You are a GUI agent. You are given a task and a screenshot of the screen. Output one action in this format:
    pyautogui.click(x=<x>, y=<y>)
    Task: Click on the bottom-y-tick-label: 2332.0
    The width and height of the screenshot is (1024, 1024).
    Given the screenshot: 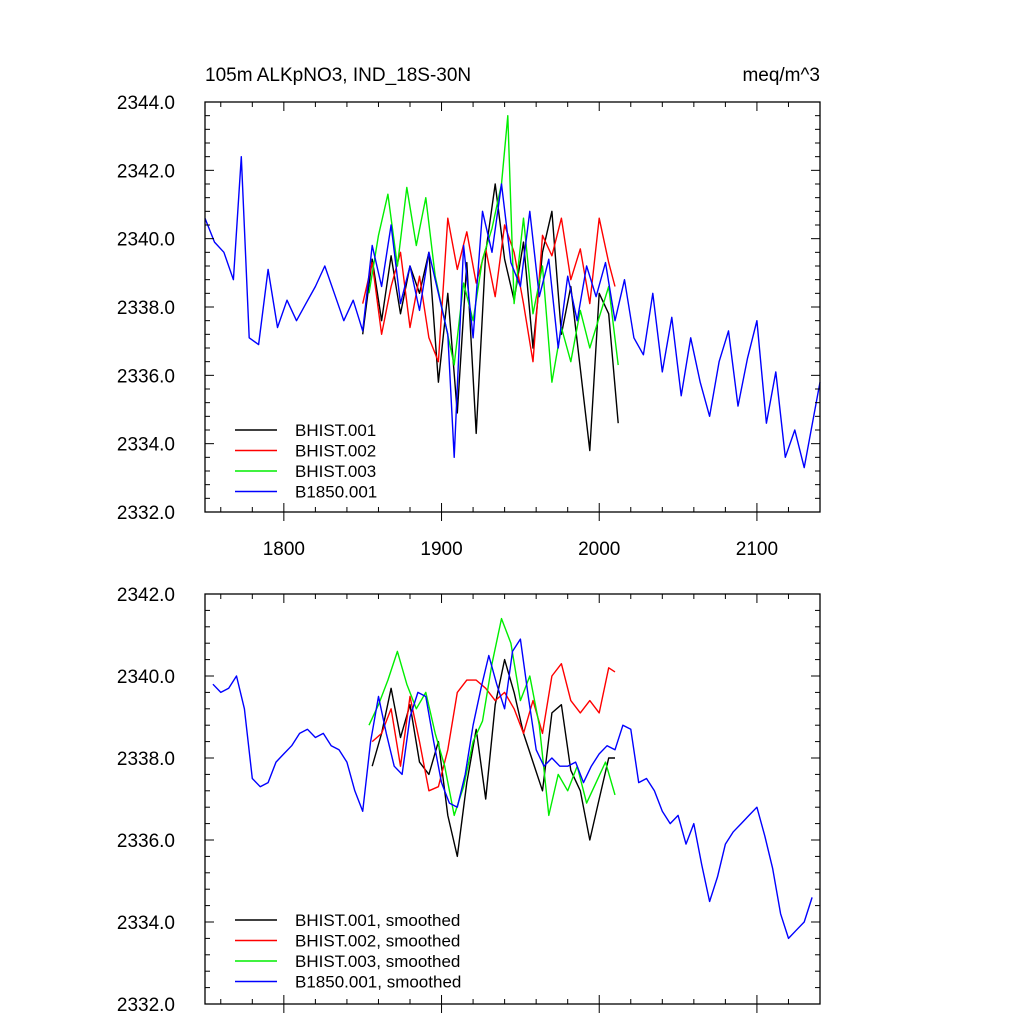 What is the action you would take?
    pyautogui.click(x=146, y=1005)
    